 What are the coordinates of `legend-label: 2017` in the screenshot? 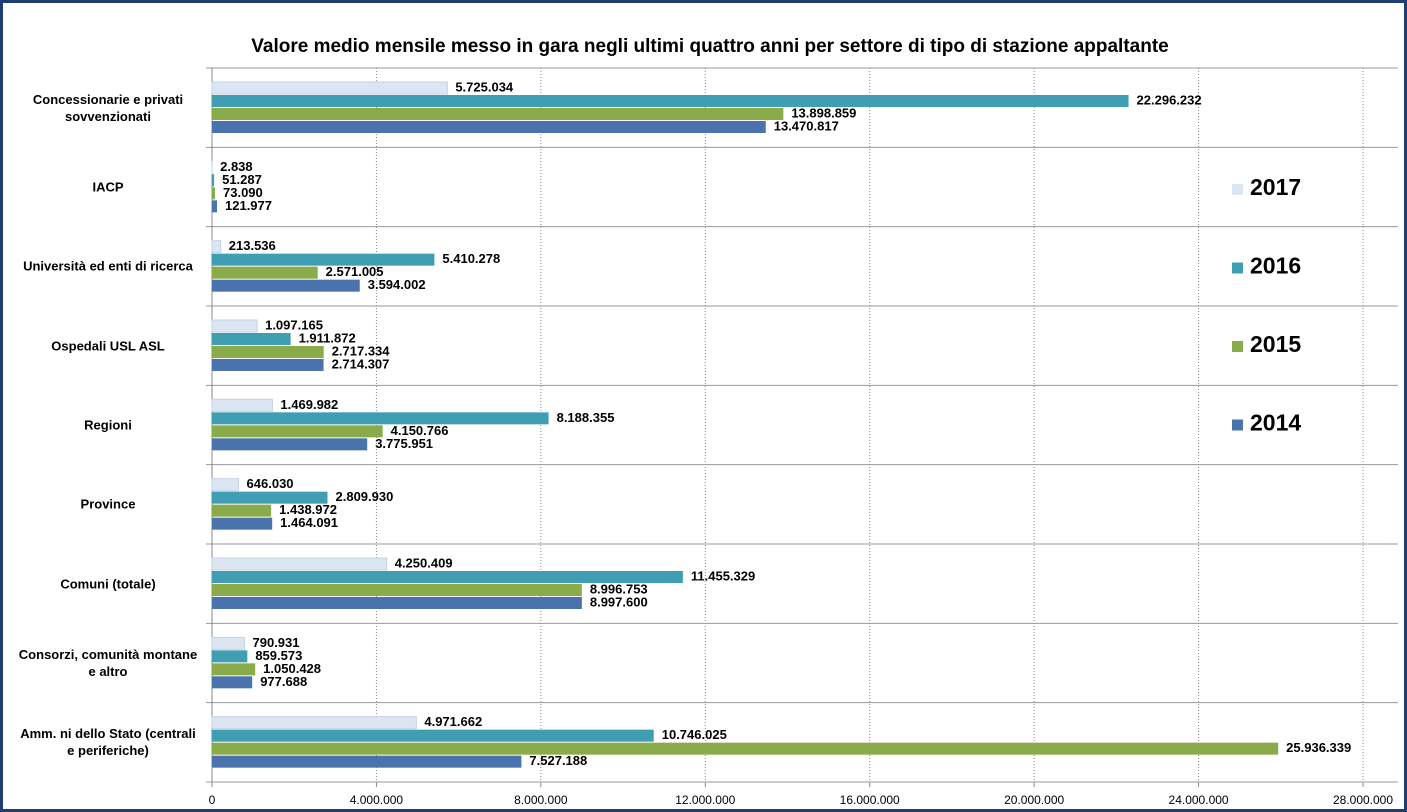 It's located at (1275, 187).